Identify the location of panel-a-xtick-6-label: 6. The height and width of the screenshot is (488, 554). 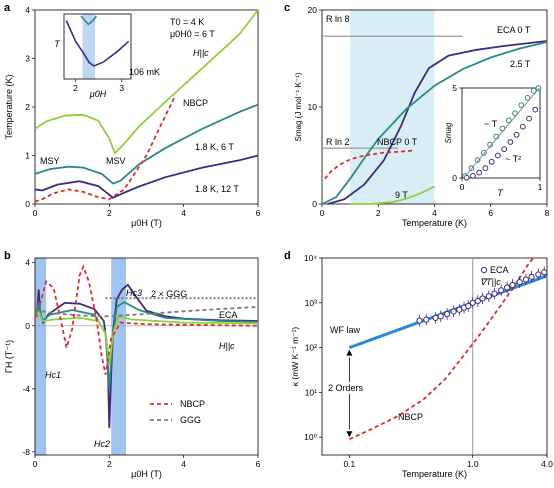
(258, 213).